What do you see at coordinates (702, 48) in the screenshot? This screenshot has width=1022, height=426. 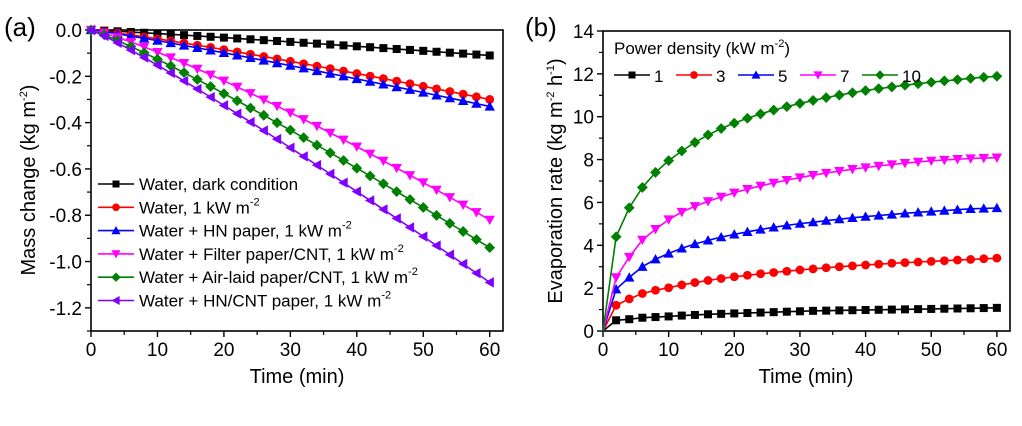 I see `panel-b-legend-title: Power density (kW m-2)` at bounding box center [702, 48].